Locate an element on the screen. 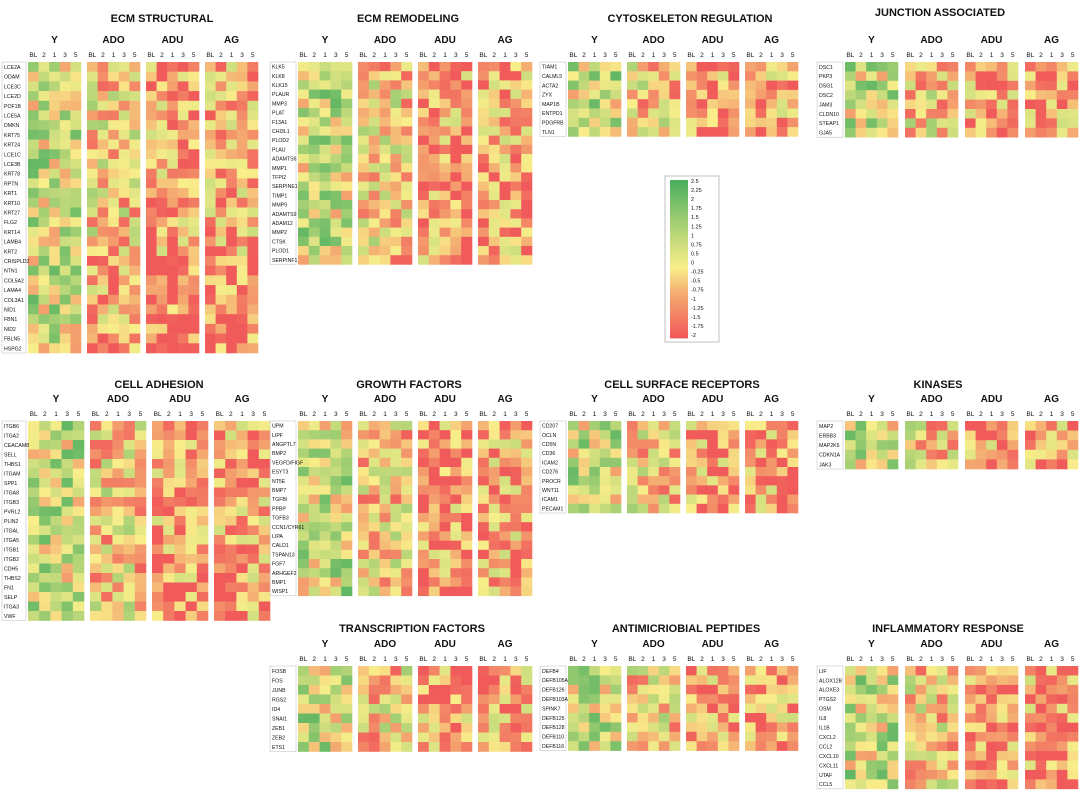 The height and width of the screenshot is (792, 1084). gene-label: KLK5 is located at coordinates (278, 68).